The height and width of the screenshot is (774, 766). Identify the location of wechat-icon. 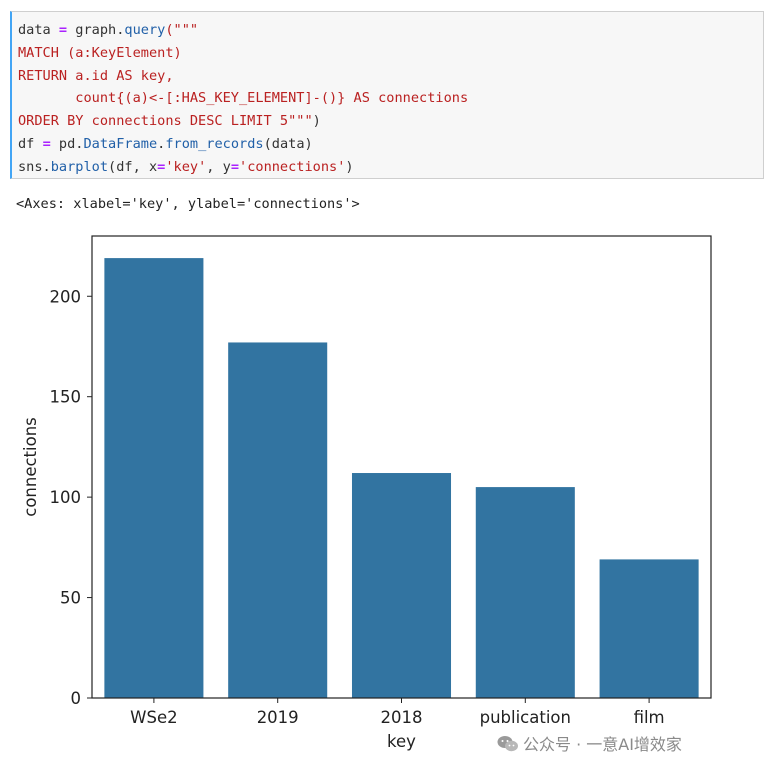
(508, 746).